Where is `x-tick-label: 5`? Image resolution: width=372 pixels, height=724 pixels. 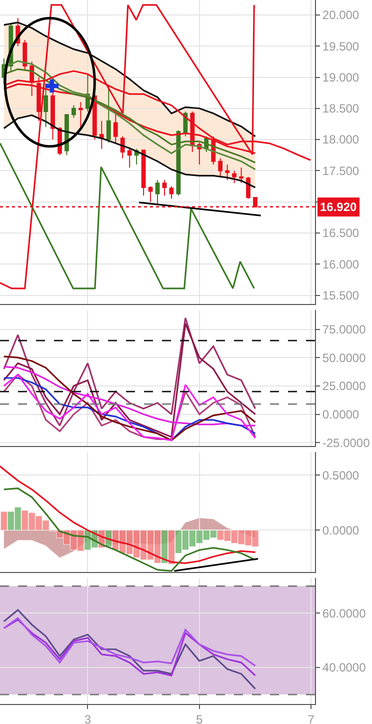
x-tick-label: 5 is located at coordinates (200, 718).